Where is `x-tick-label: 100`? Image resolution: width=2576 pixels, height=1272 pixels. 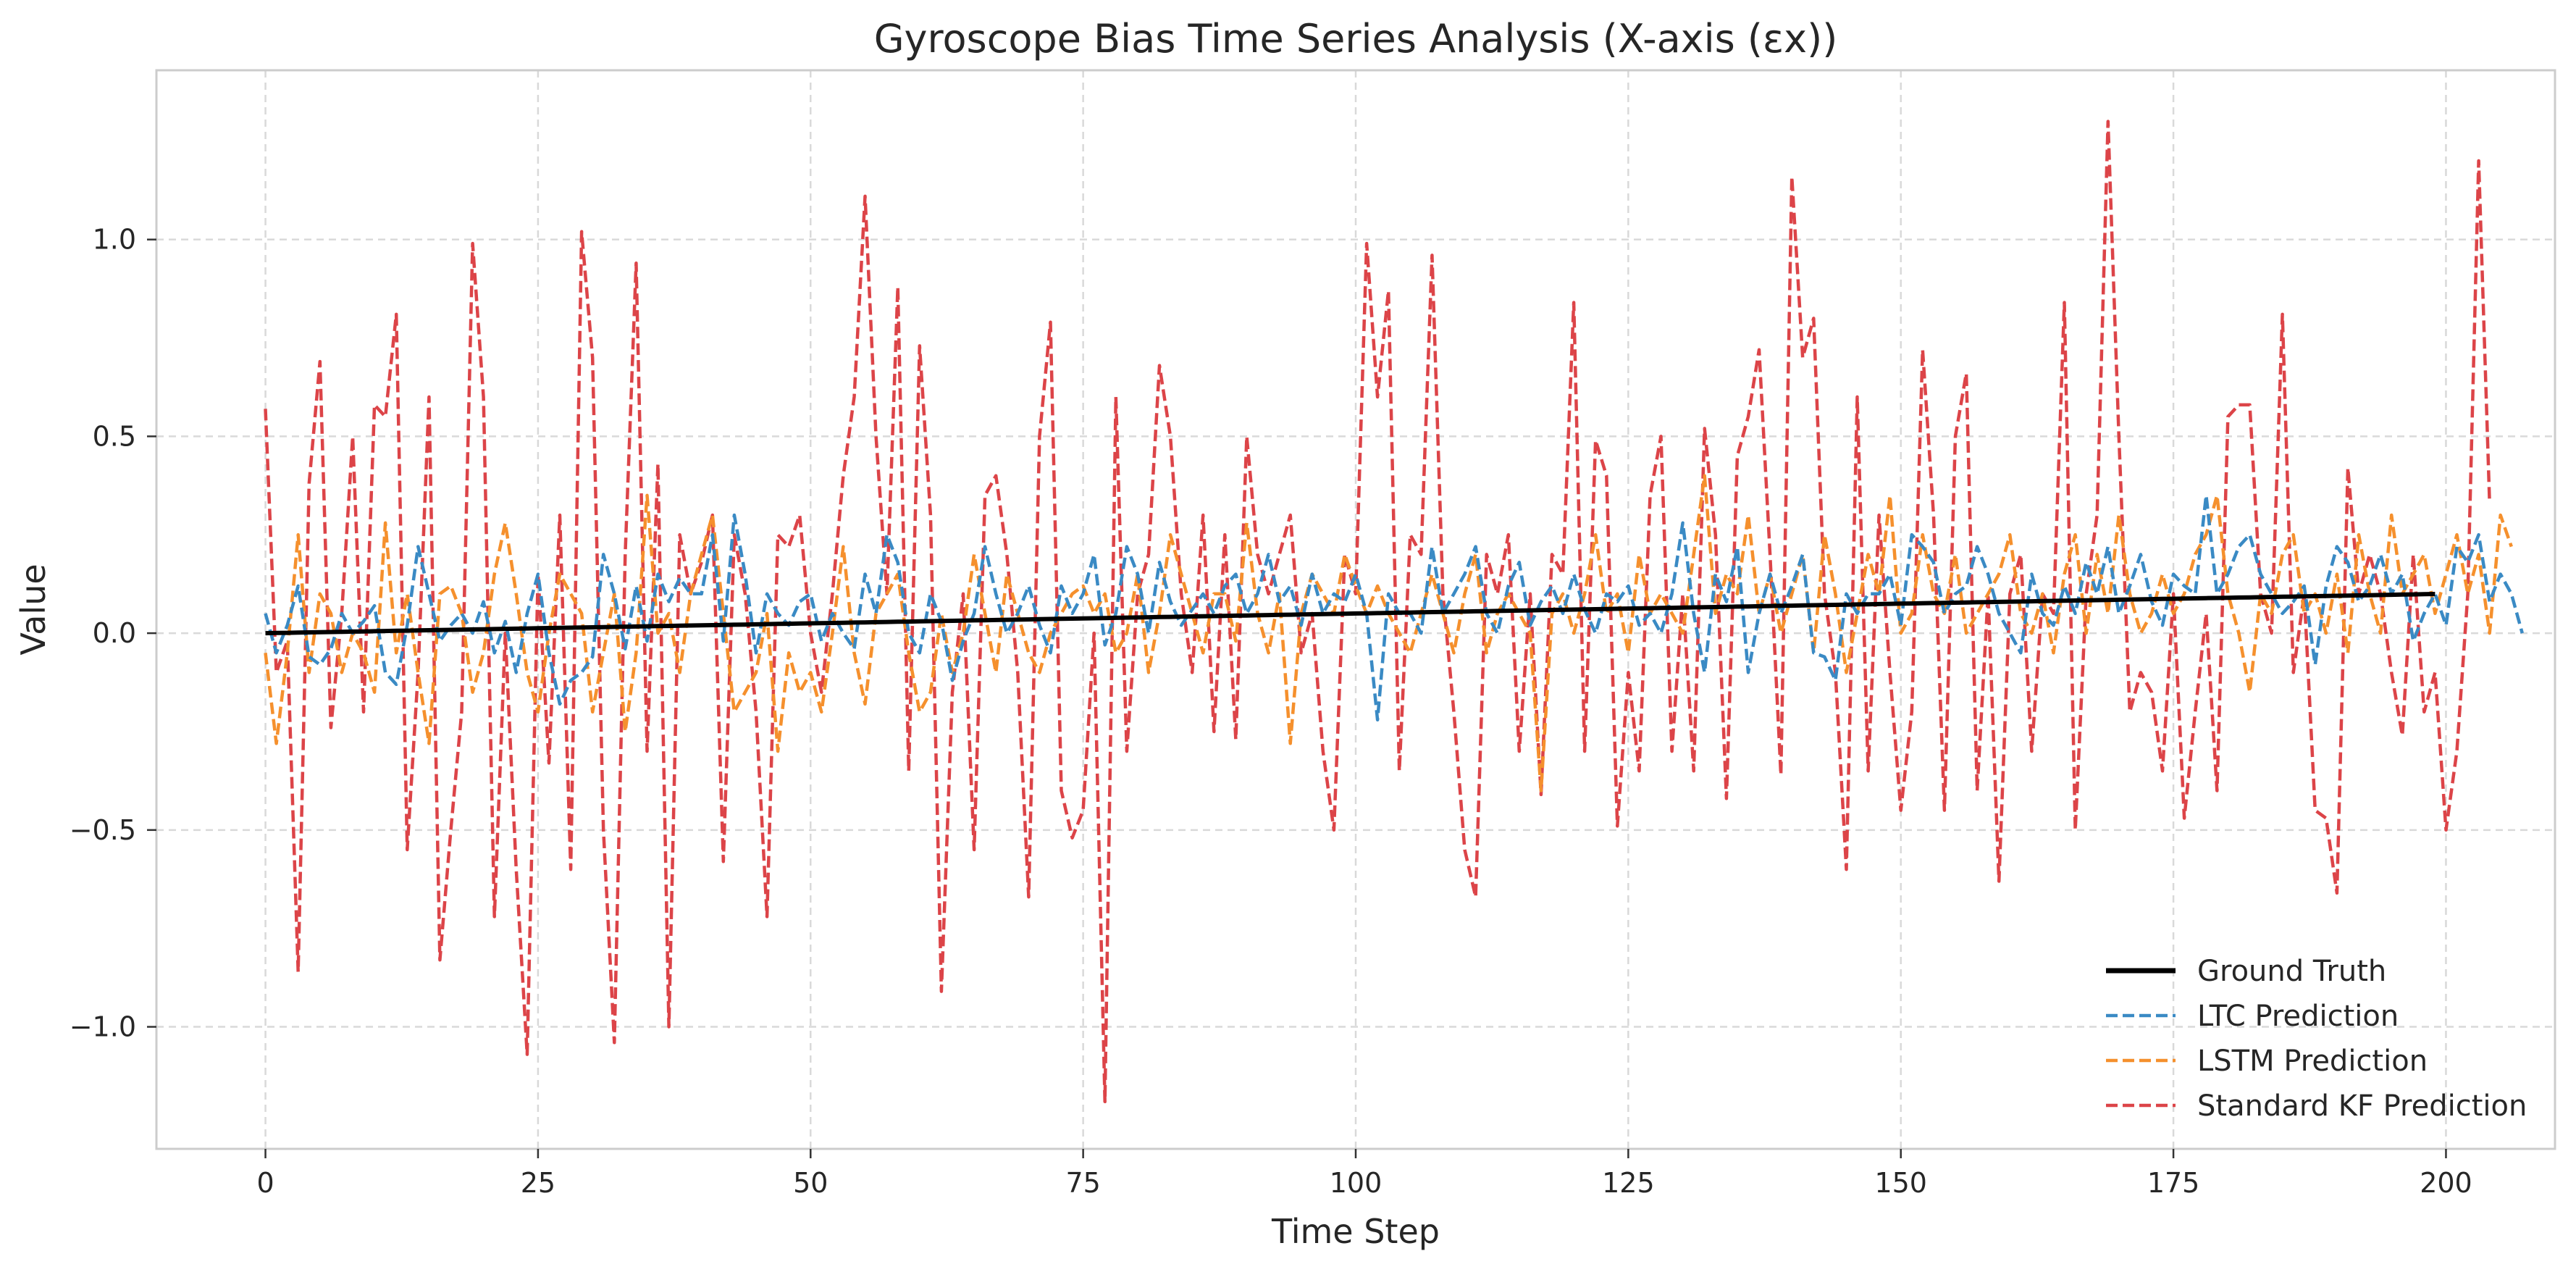
x-tick-label: 100 is located at coordinates (1356, 1183).